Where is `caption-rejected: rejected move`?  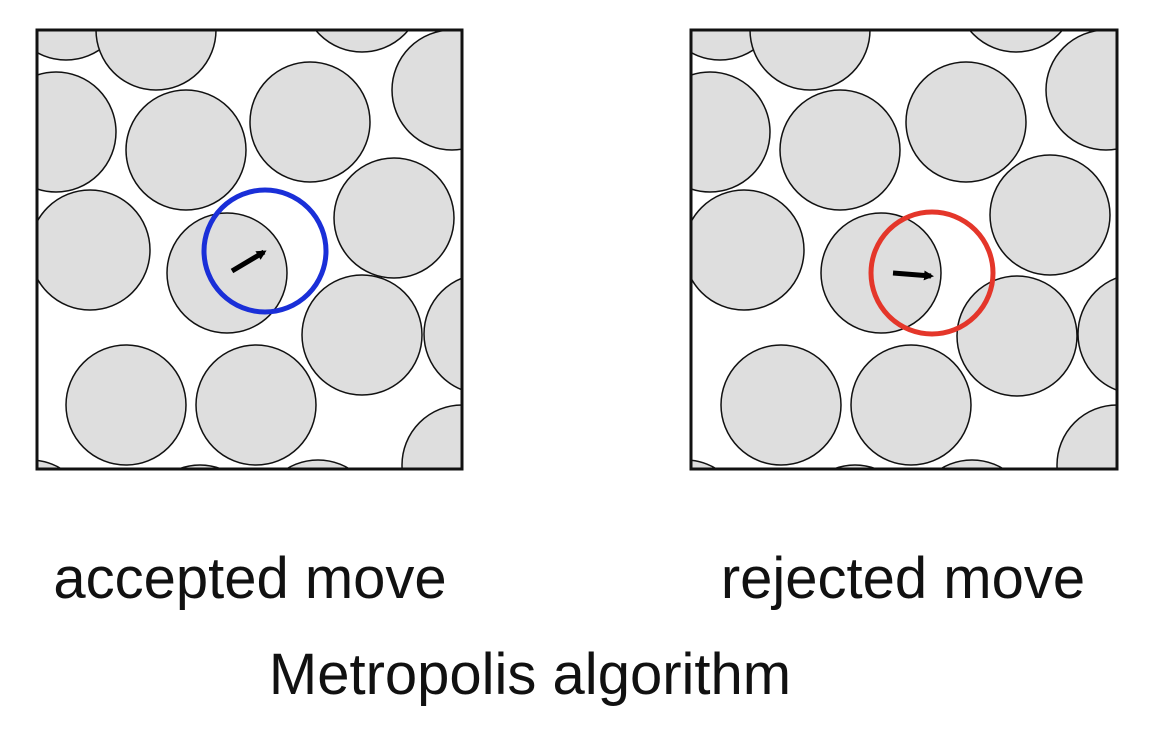 caption-rejected: rejected move is located at coordinates (903, 578).